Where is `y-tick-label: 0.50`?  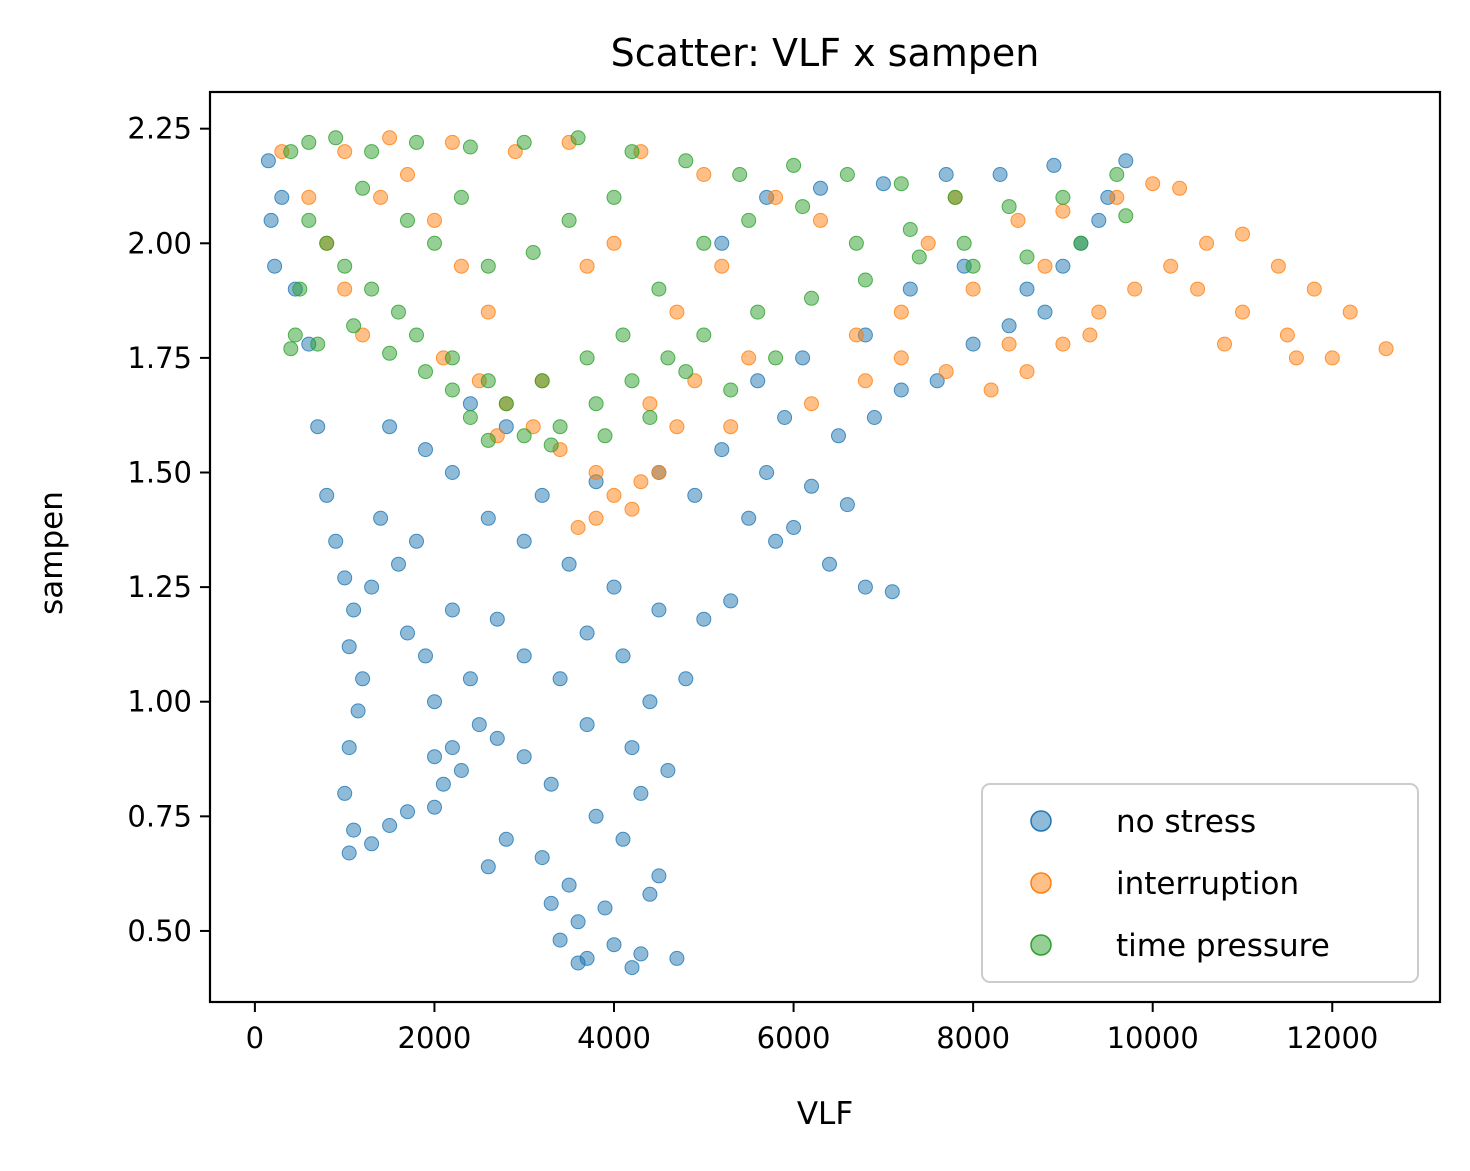 y-tick-label: 0.50 is located at coordinates (159, 931).